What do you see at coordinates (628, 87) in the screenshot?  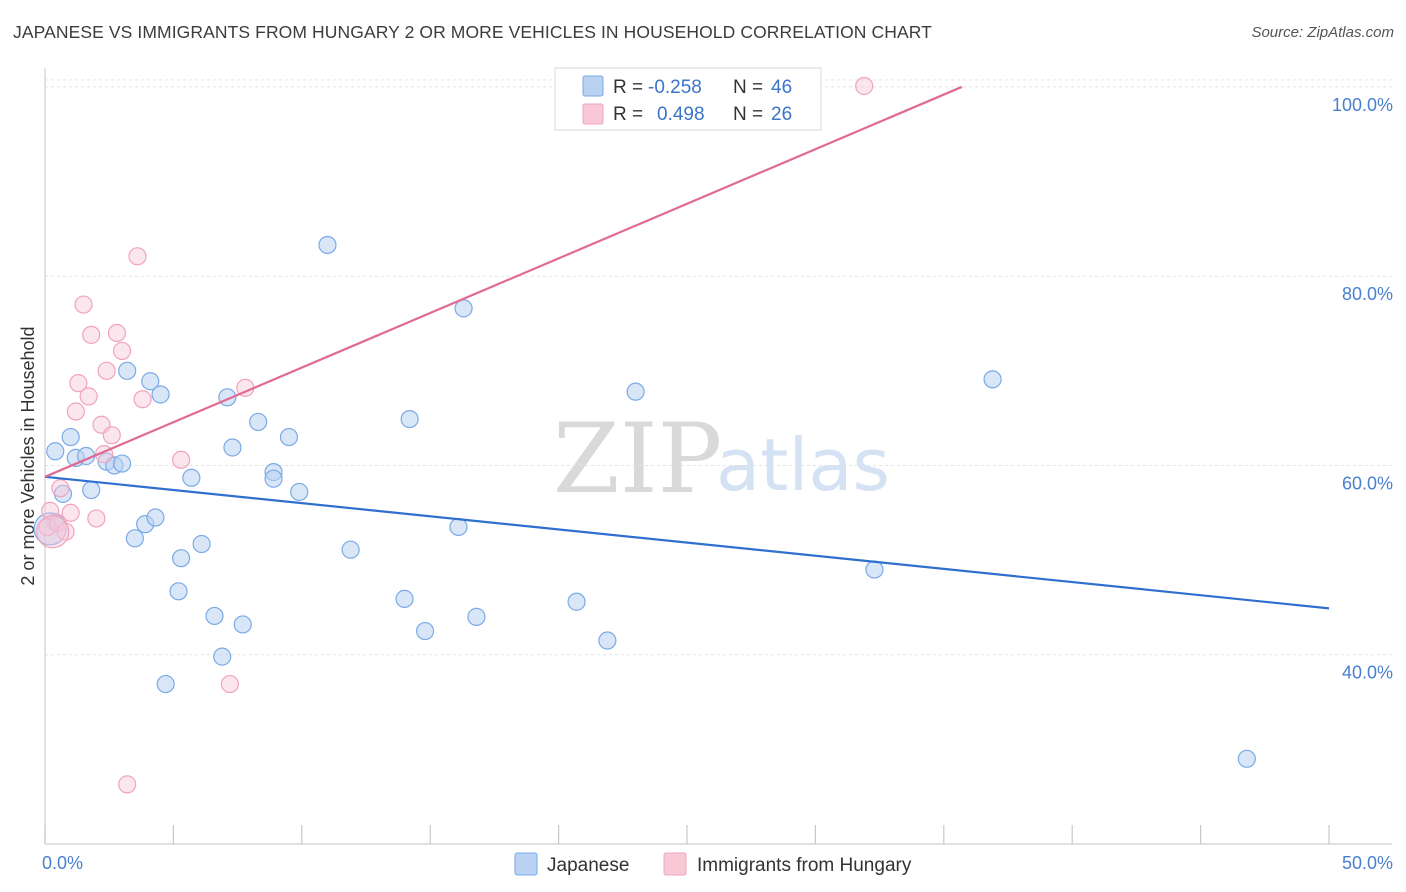 I see `legend-r-label-japanese: R =` at bounding box center [628, 87].